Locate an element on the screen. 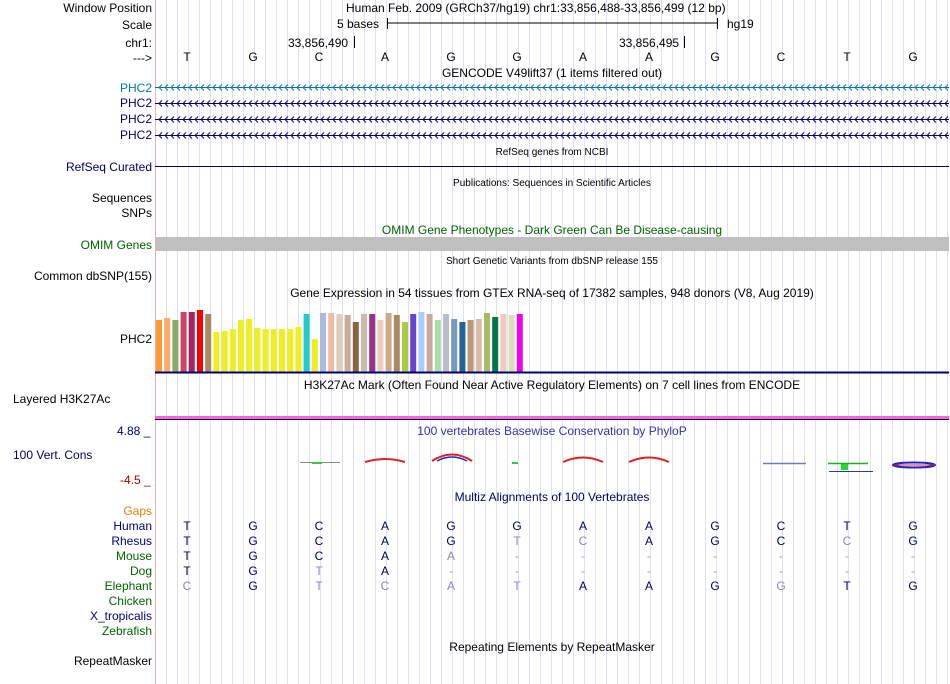  gtex-label: PHC2 is located at coordinates (135, 339).